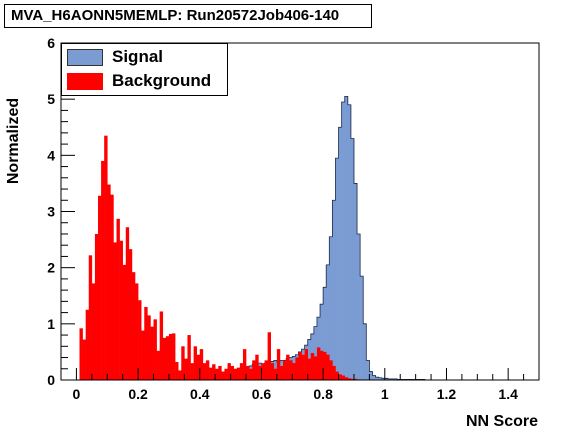 The height and width of the screenshot is (432, 567). I want to click on legend: Signal Background, so click(144, 69).